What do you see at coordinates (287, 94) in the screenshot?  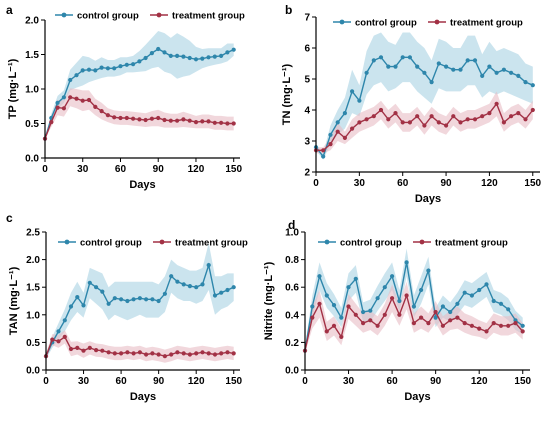 I see `y-axis-label: TN (mg·L⁻¹)` at bounding box center [287, 94].